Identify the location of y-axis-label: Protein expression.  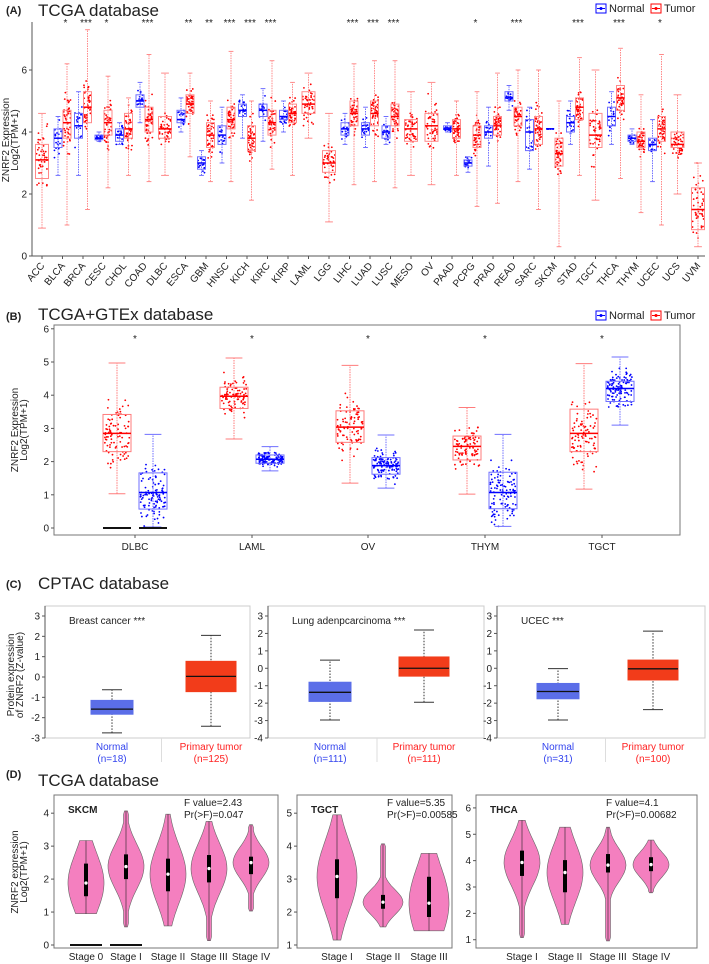
(11, 675).